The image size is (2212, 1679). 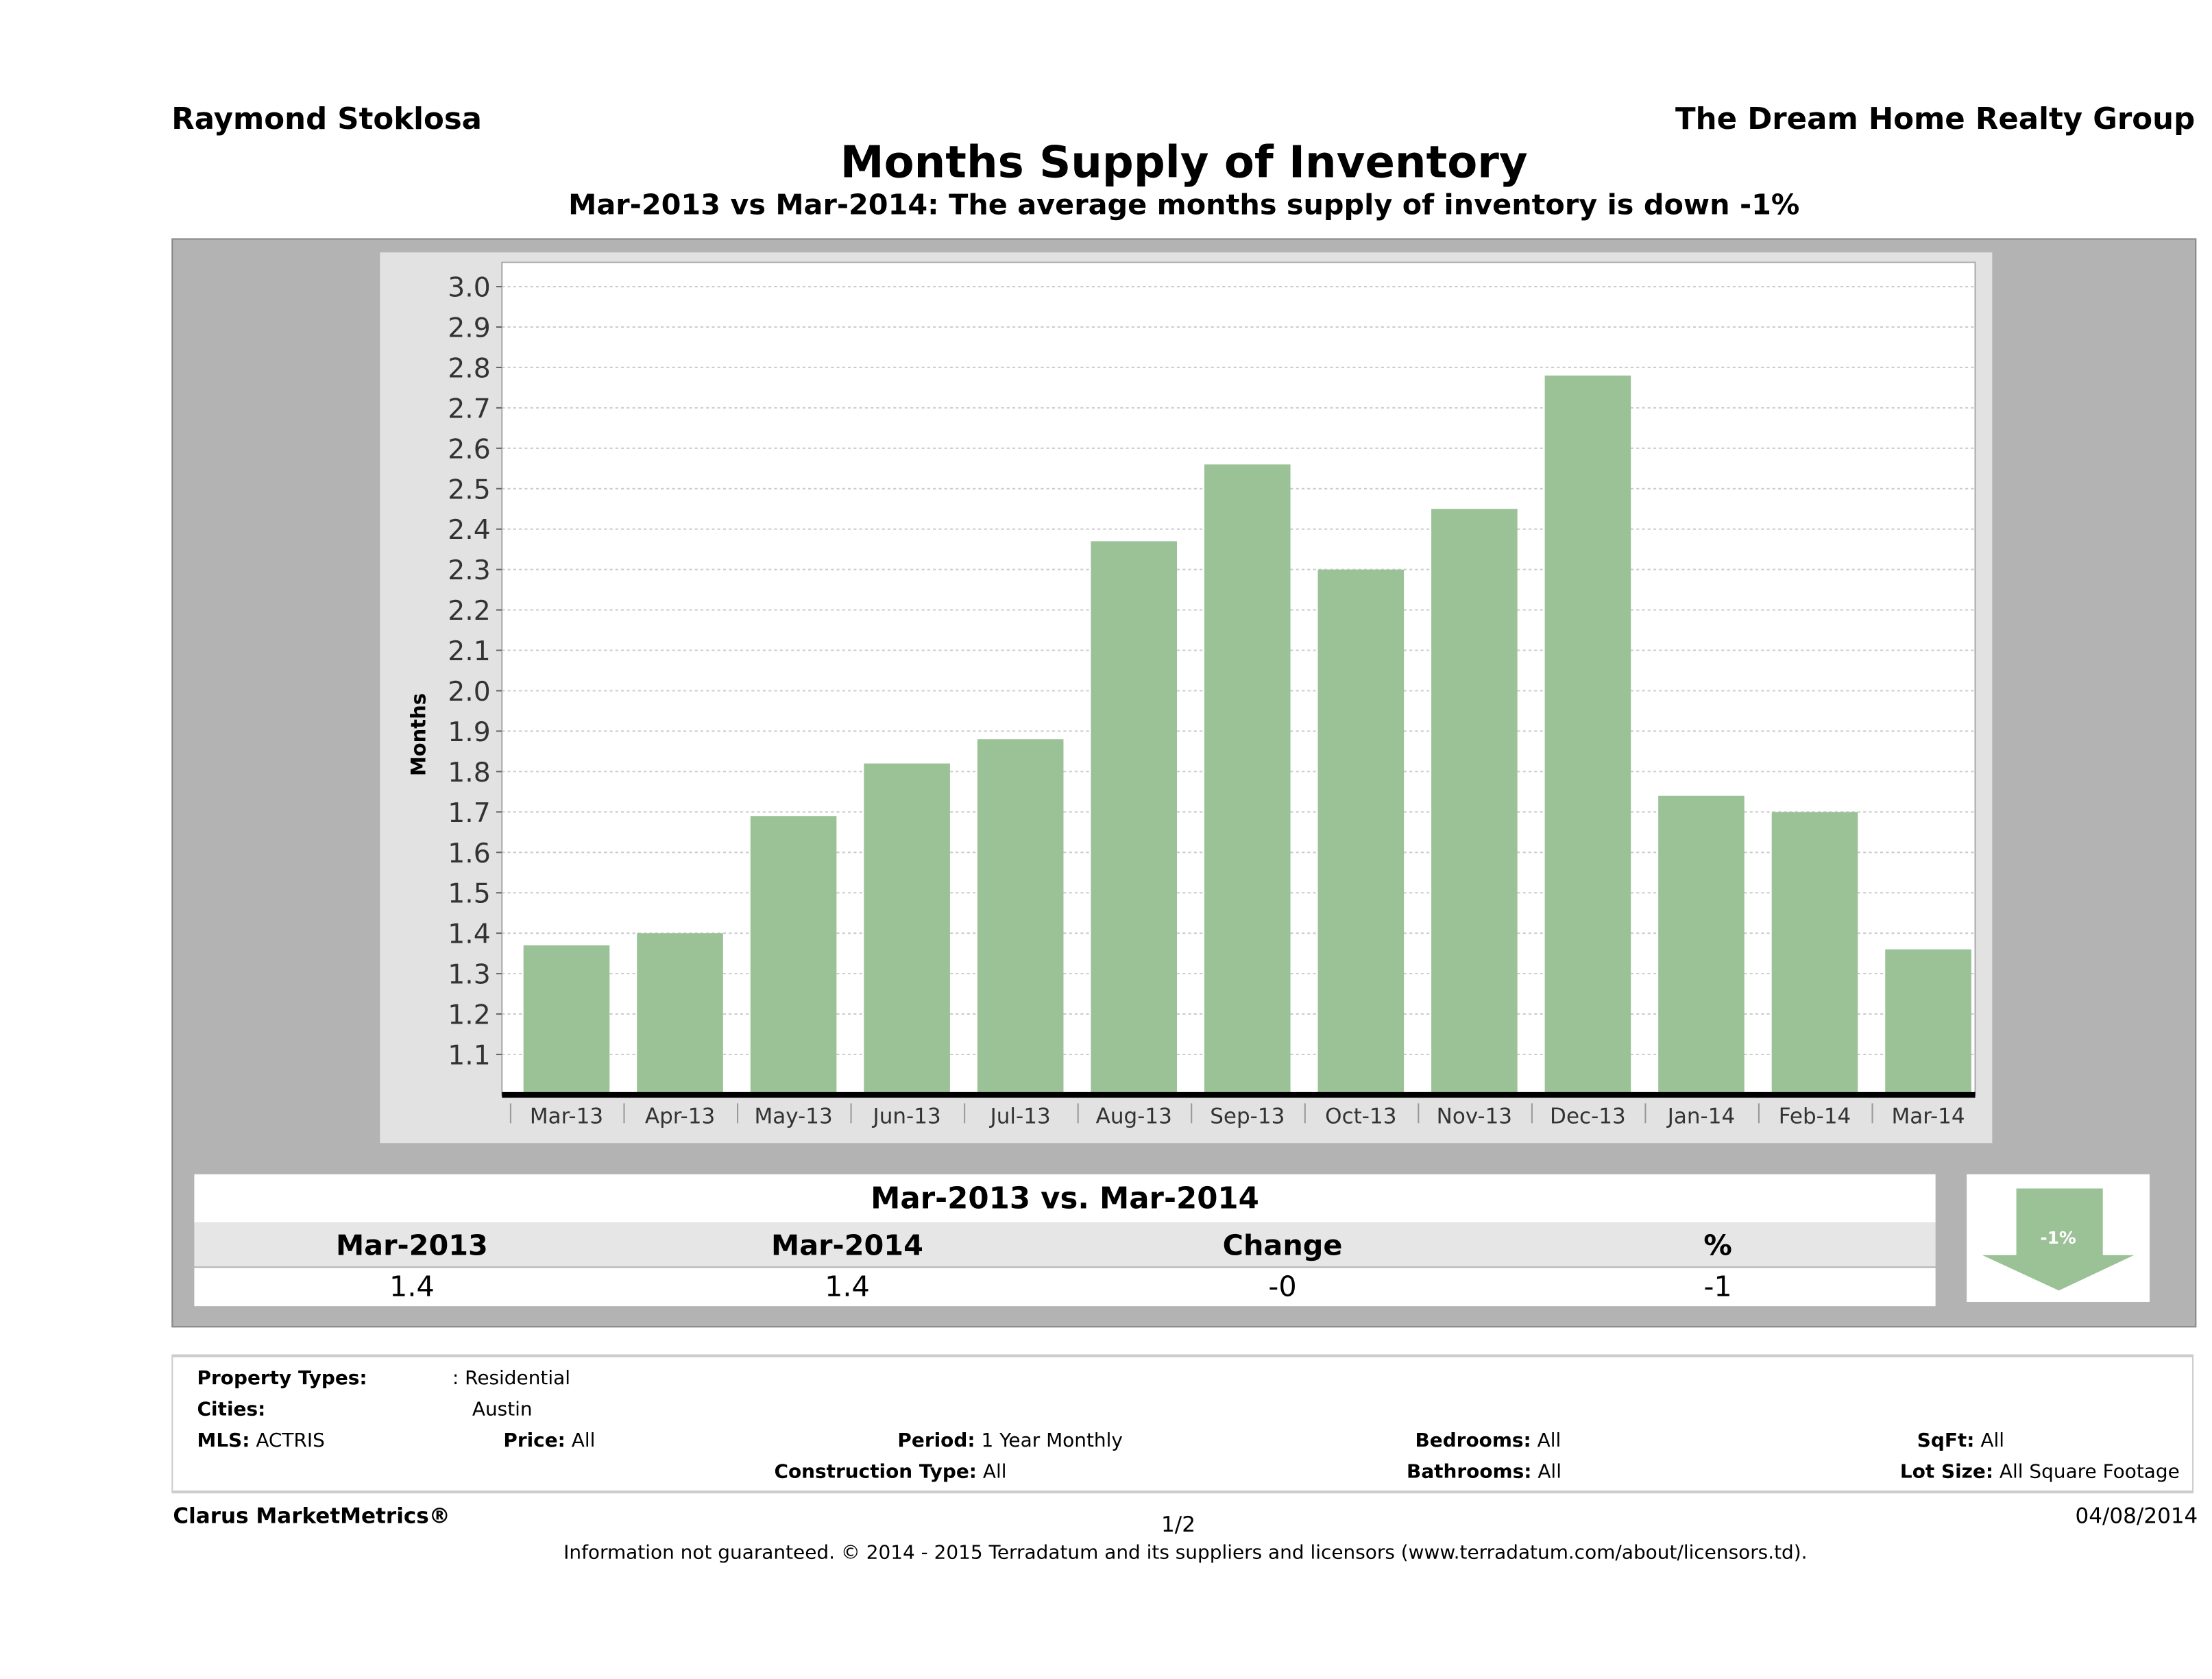 What do you see at coordinates (847, 1245) in the screenshot?
I see `summary-header: Mar-2014` at bounding box center [847, 1245].